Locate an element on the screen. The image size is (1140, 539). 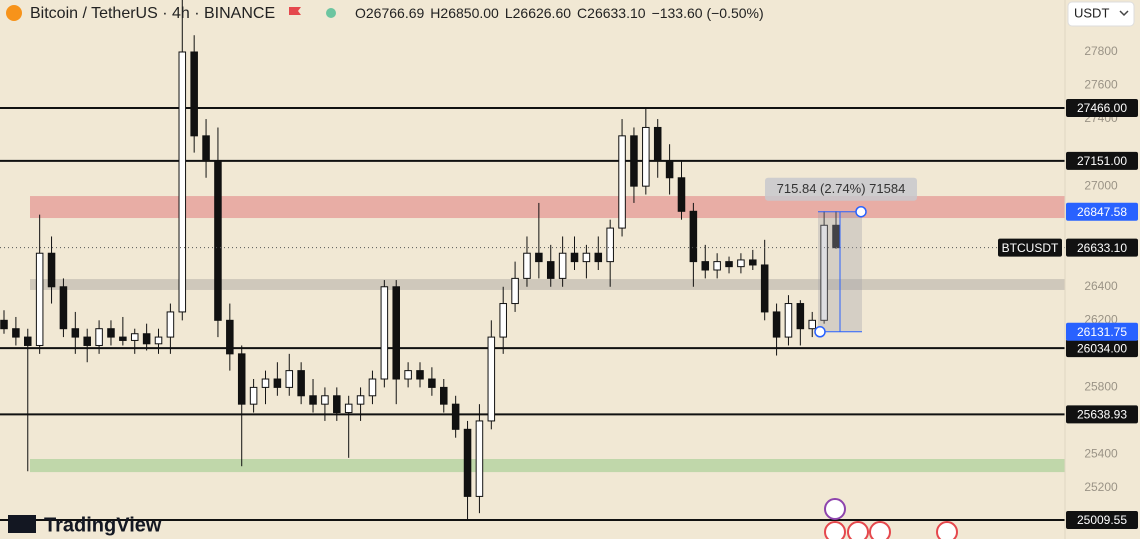
measure-text-box is located at coordinates (841, 189).